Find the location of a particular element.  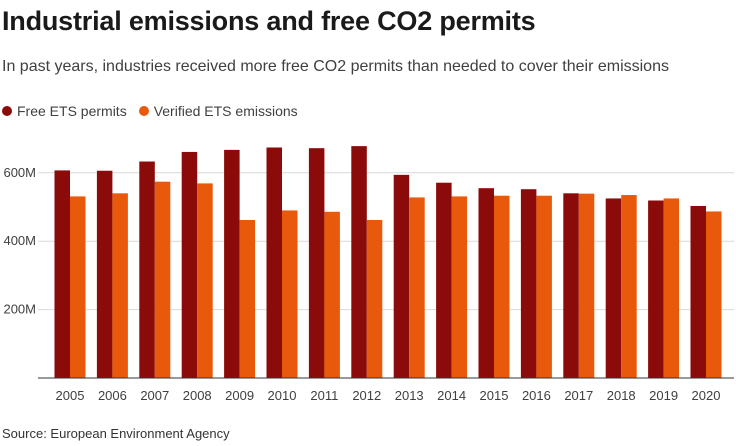

bar-verified-emissions-2012 is located at coordinates (374, 298).